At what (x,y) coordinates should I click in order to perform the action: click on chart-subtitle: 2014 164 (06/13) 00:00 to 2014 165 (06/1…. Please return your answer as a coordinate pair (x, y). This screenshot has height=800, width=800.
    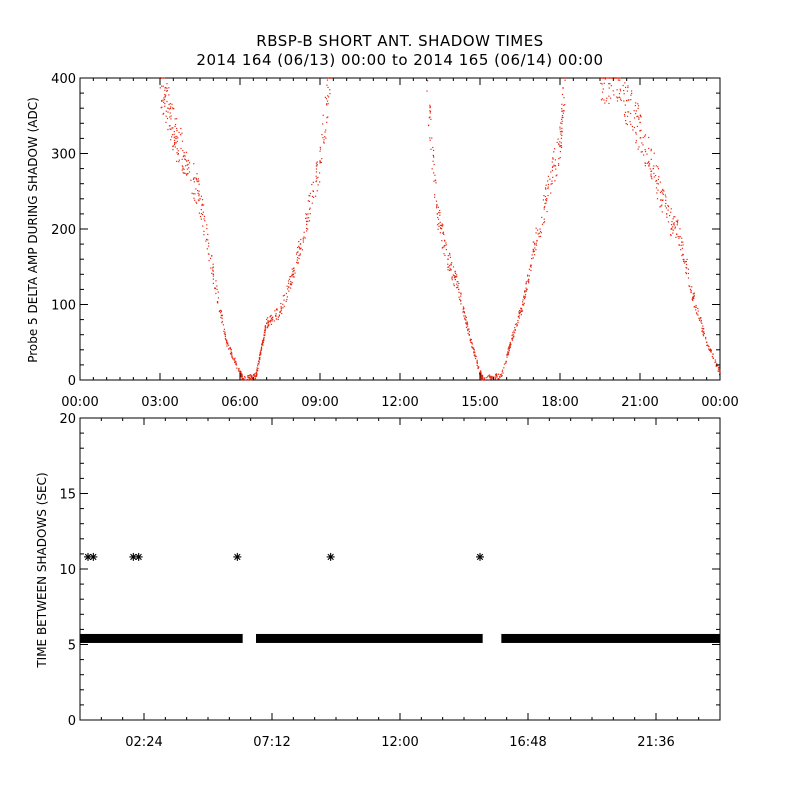
    Looking at the image, I should click on (400, 60).